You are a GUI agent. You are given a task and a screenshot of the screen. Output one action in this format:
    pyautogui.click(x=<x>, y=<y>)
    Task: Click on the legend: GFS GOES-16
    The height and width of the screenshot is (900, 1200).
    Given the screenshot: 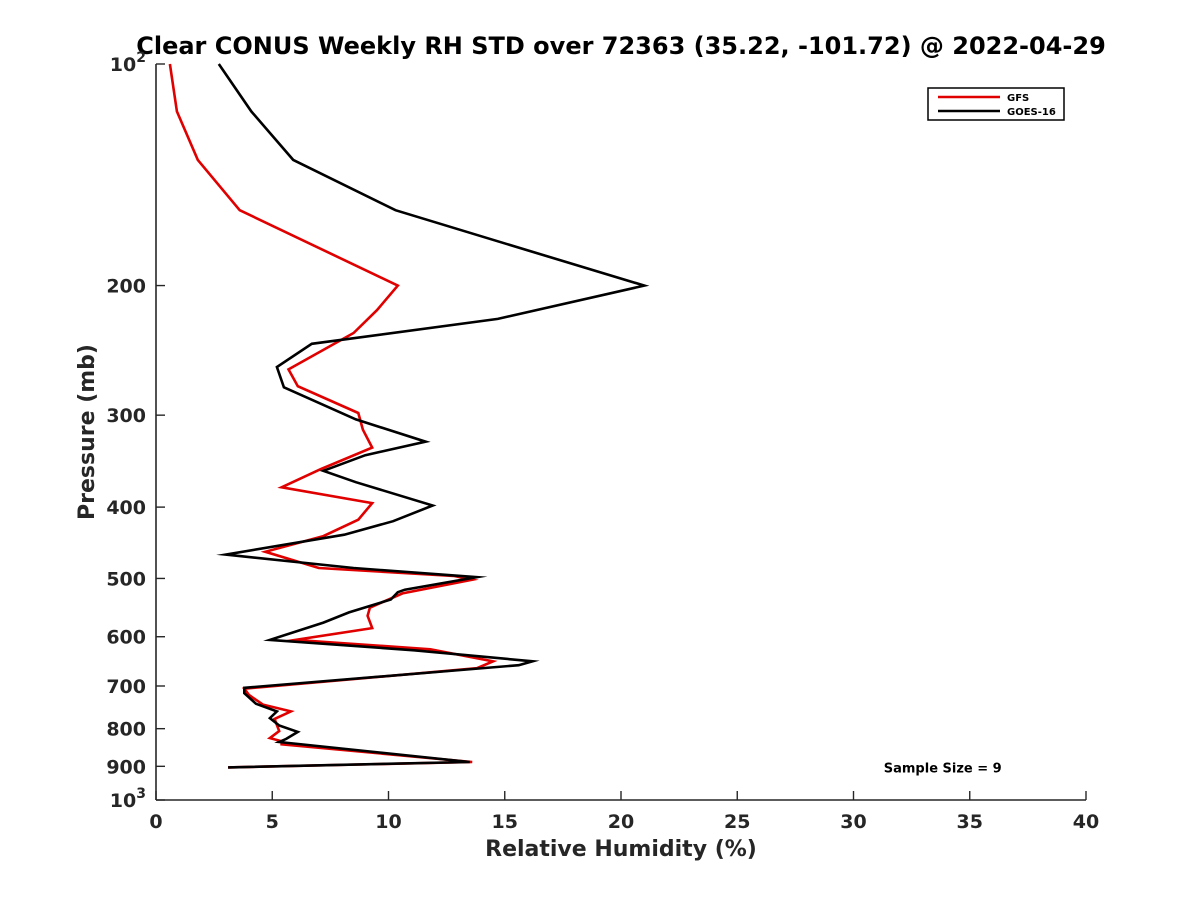 What is the action you would take?
    pyautogui.click(x=996, y=104)
    